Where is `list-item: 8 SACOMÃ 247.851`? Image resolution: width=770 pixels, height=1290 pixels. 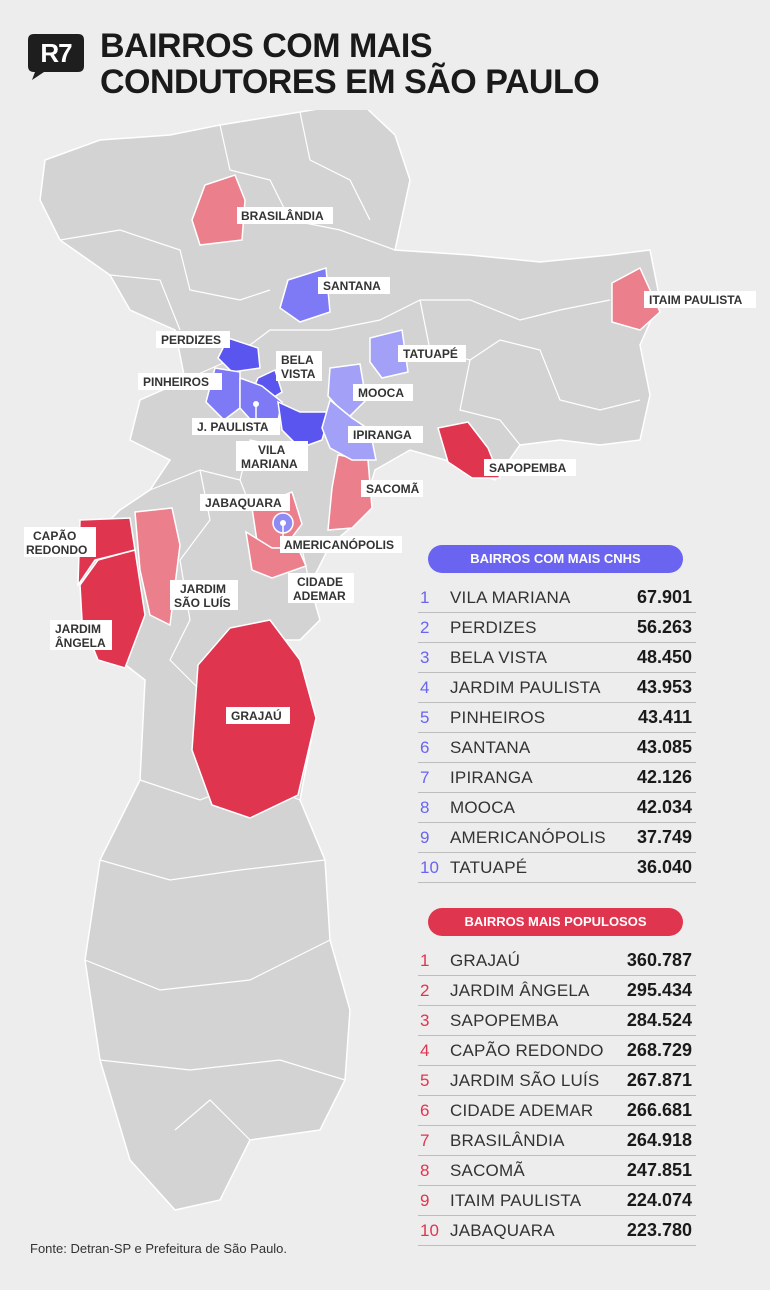 list-item: 8 SACOMÃ 247.851 is located at coordinates (557, 1171).